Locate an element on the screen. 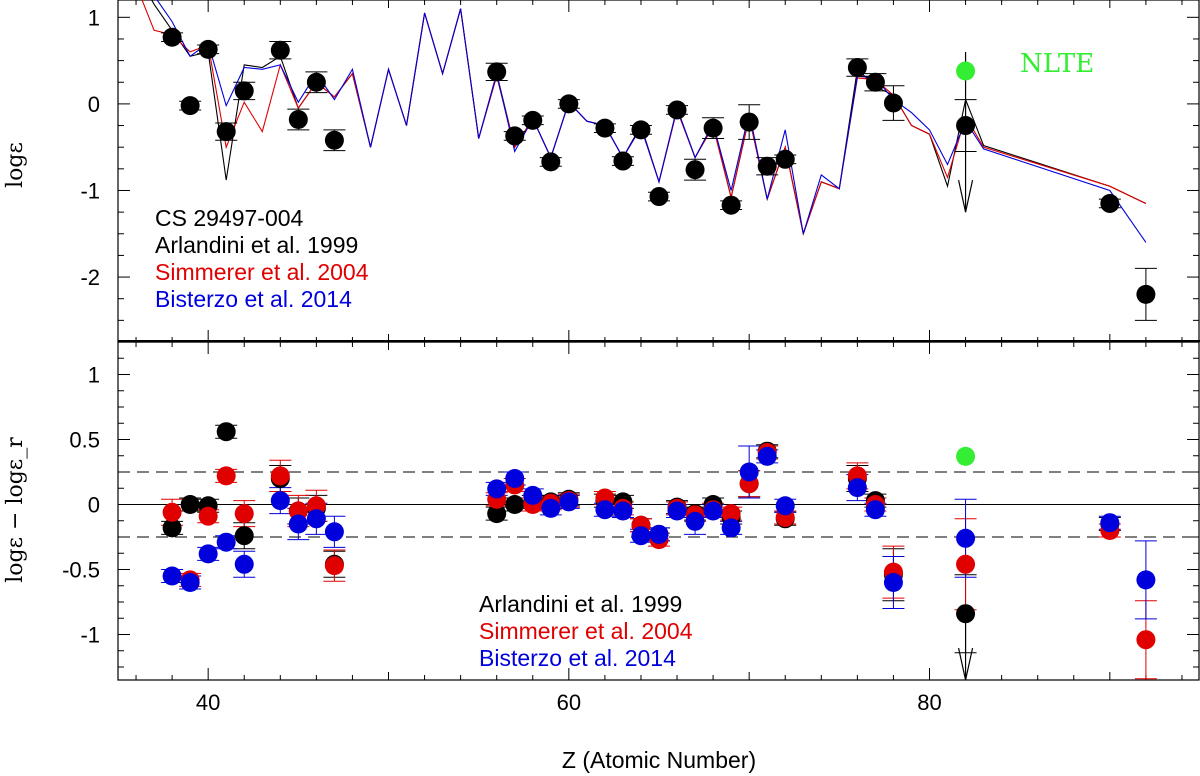 The width and height of the screenshot is (1200, 776). nlte-label: NLTE is located at coordinates (1057, 64).